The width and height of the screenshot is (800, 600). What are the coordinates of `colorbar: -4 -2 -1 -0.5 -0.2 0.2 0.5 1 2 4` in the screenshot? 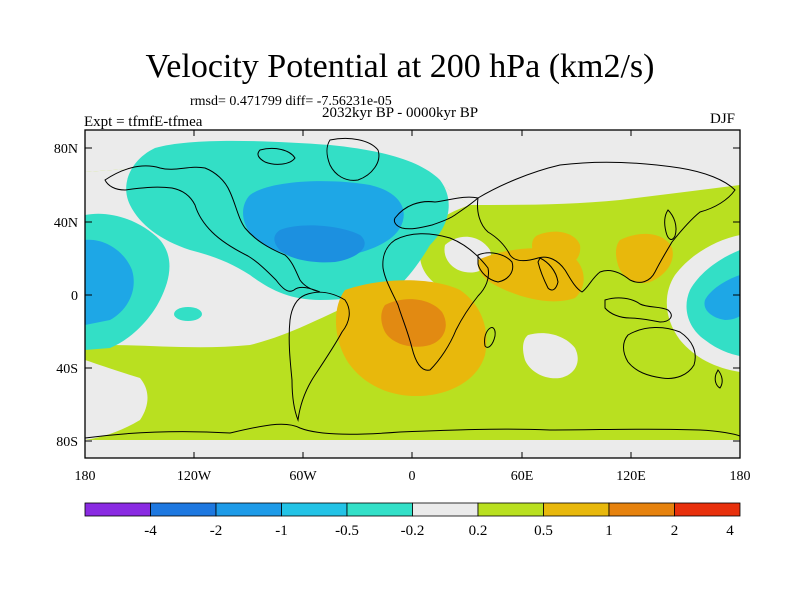 It's located at (412, 520).